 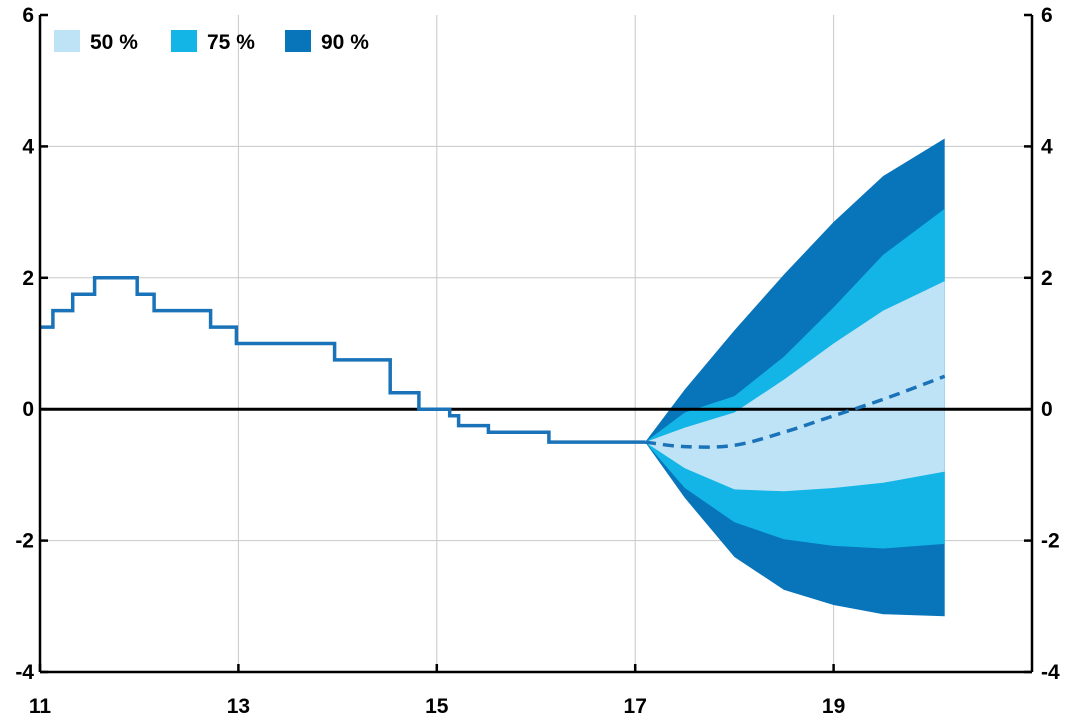 I want to click on y-tick-label-right: -4, so click(x=1050, y=672).